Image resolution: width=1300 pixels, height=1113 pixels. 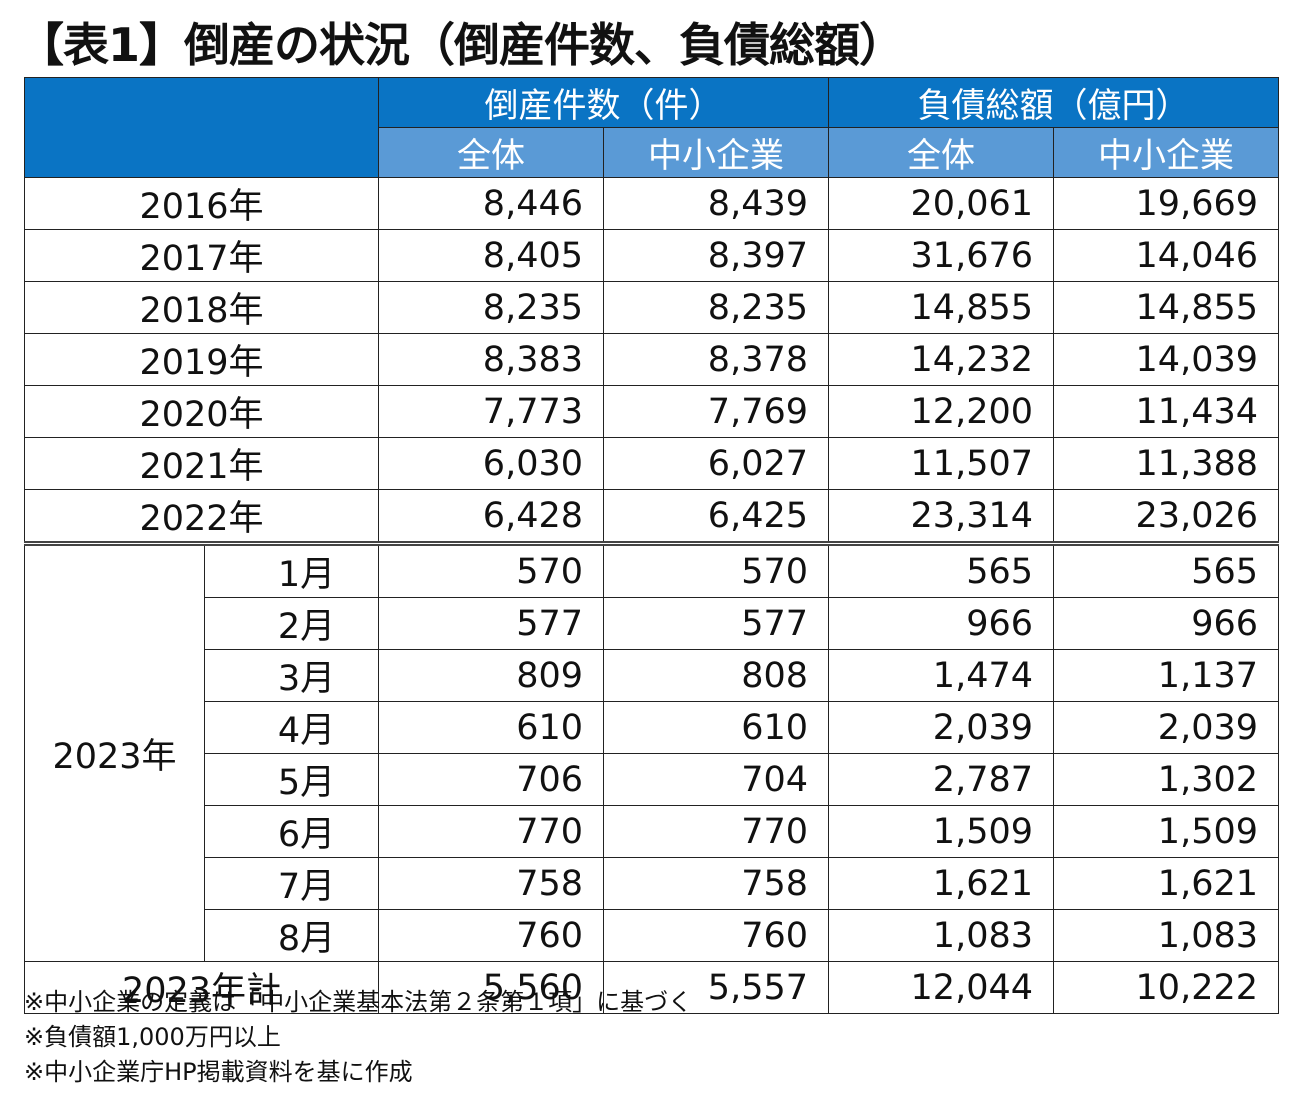 What do you see at coordinates (1166, 203) in the screenshot?
I see `cell-debt-sme: 19,669` at bounding box center [1166, 203].